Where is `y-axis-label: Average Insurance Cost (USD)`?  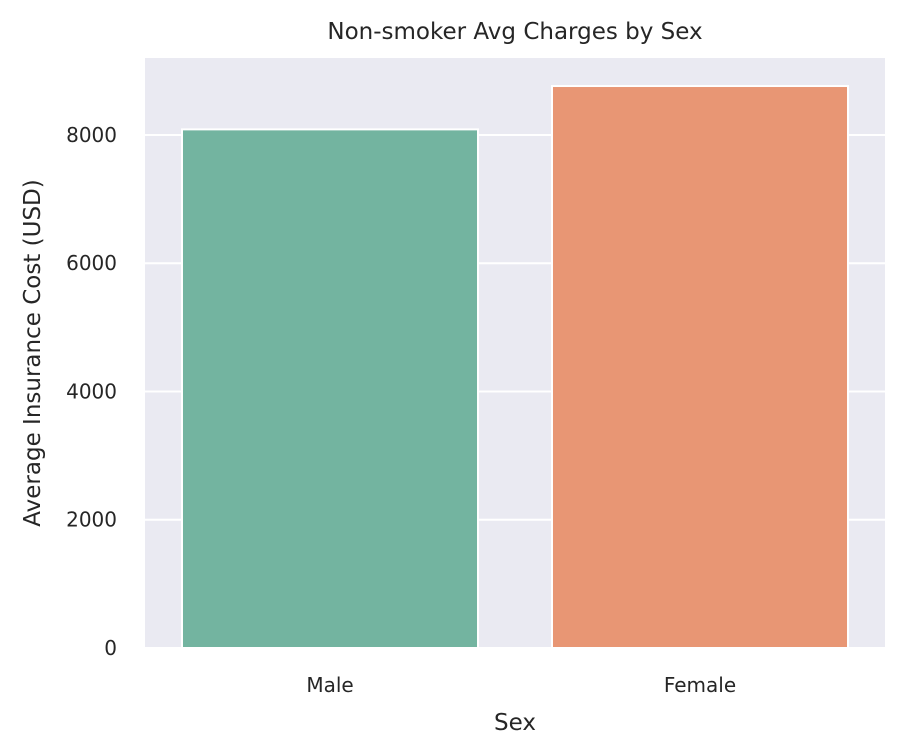
y-axis-label: Average Insurance Cost (USD) is located at coordinates (33, 352).